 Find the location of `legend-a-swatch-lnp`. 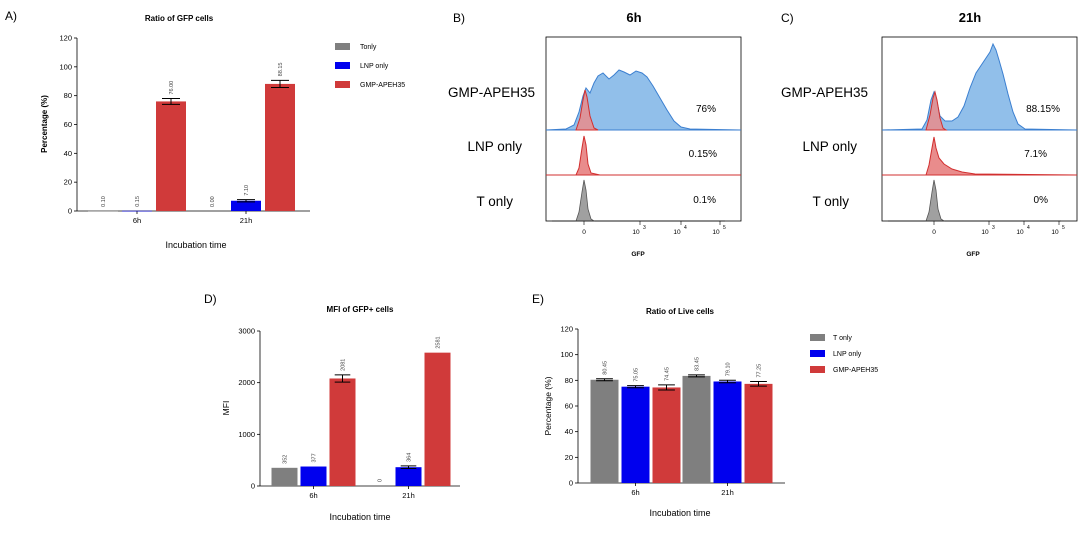

legend-a-swatch-lnp is located at coordinates (342, 65).